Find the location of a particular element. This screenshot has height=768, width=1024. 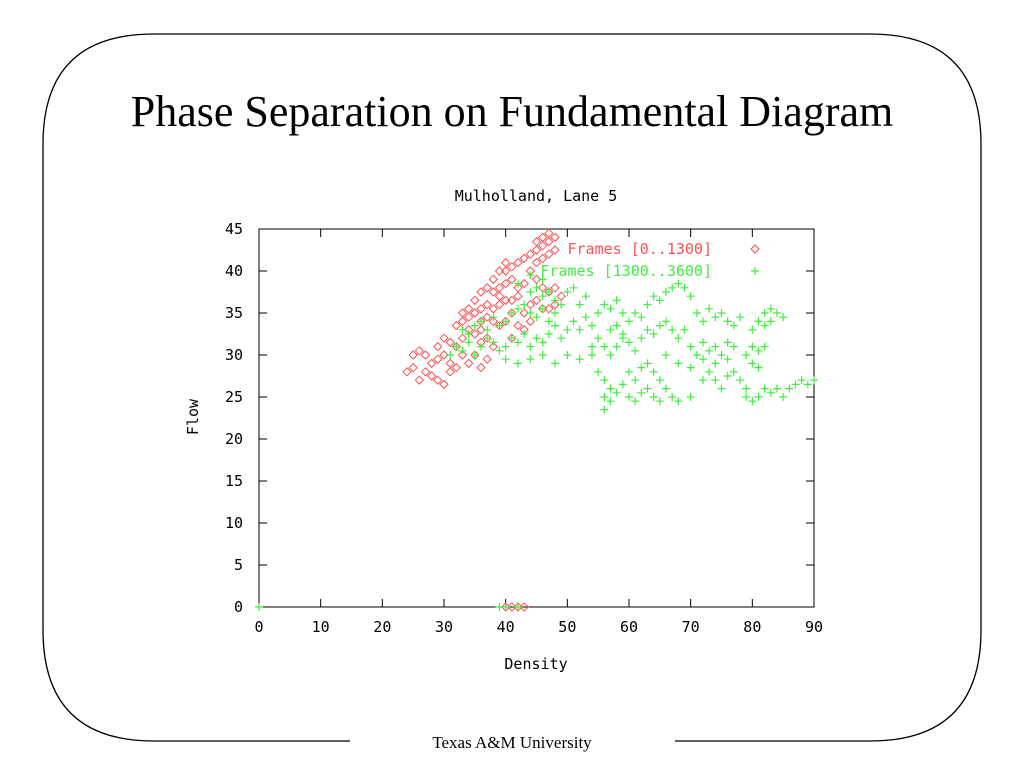

y-tick-label: 0 is located at coordinates (238, 607).